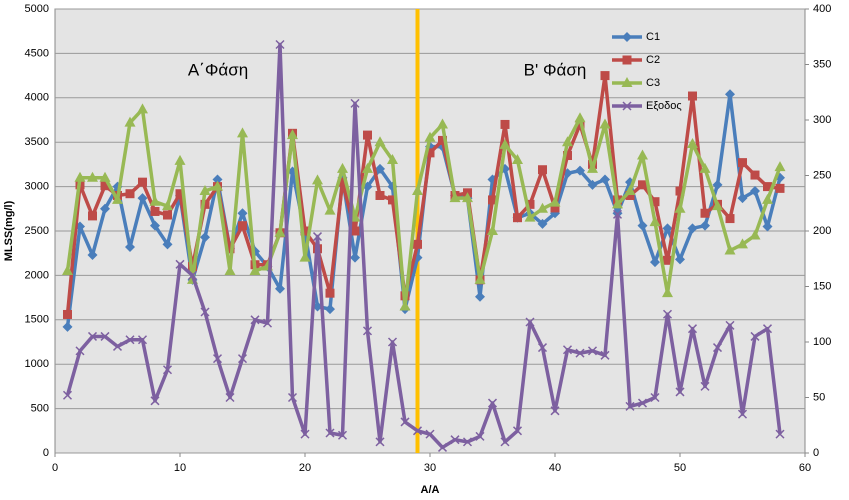 The width and height of the screenshot is (849, 500). Describe the element at coordinates (822, 231) in the screenshot. I see `y2-tick-label: 200` at that location.